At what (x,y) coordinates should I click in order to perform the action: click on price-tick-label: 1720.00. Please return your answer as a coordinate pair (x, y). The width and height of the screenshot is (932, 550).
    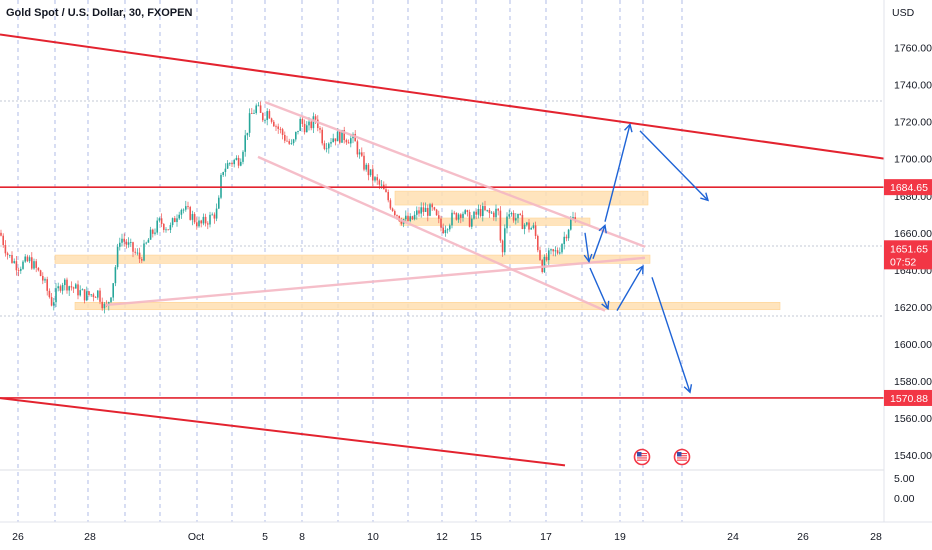
    Looking at the image, I should click on (913, 123).